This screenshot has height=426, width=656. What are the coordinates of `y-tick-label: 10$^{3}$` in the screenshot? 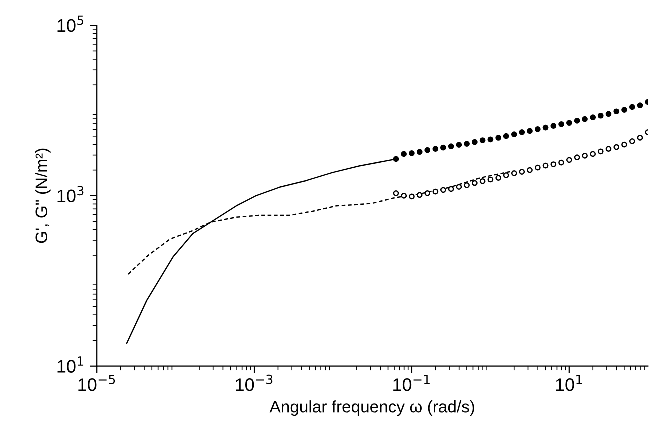 It's located at (71, 194).